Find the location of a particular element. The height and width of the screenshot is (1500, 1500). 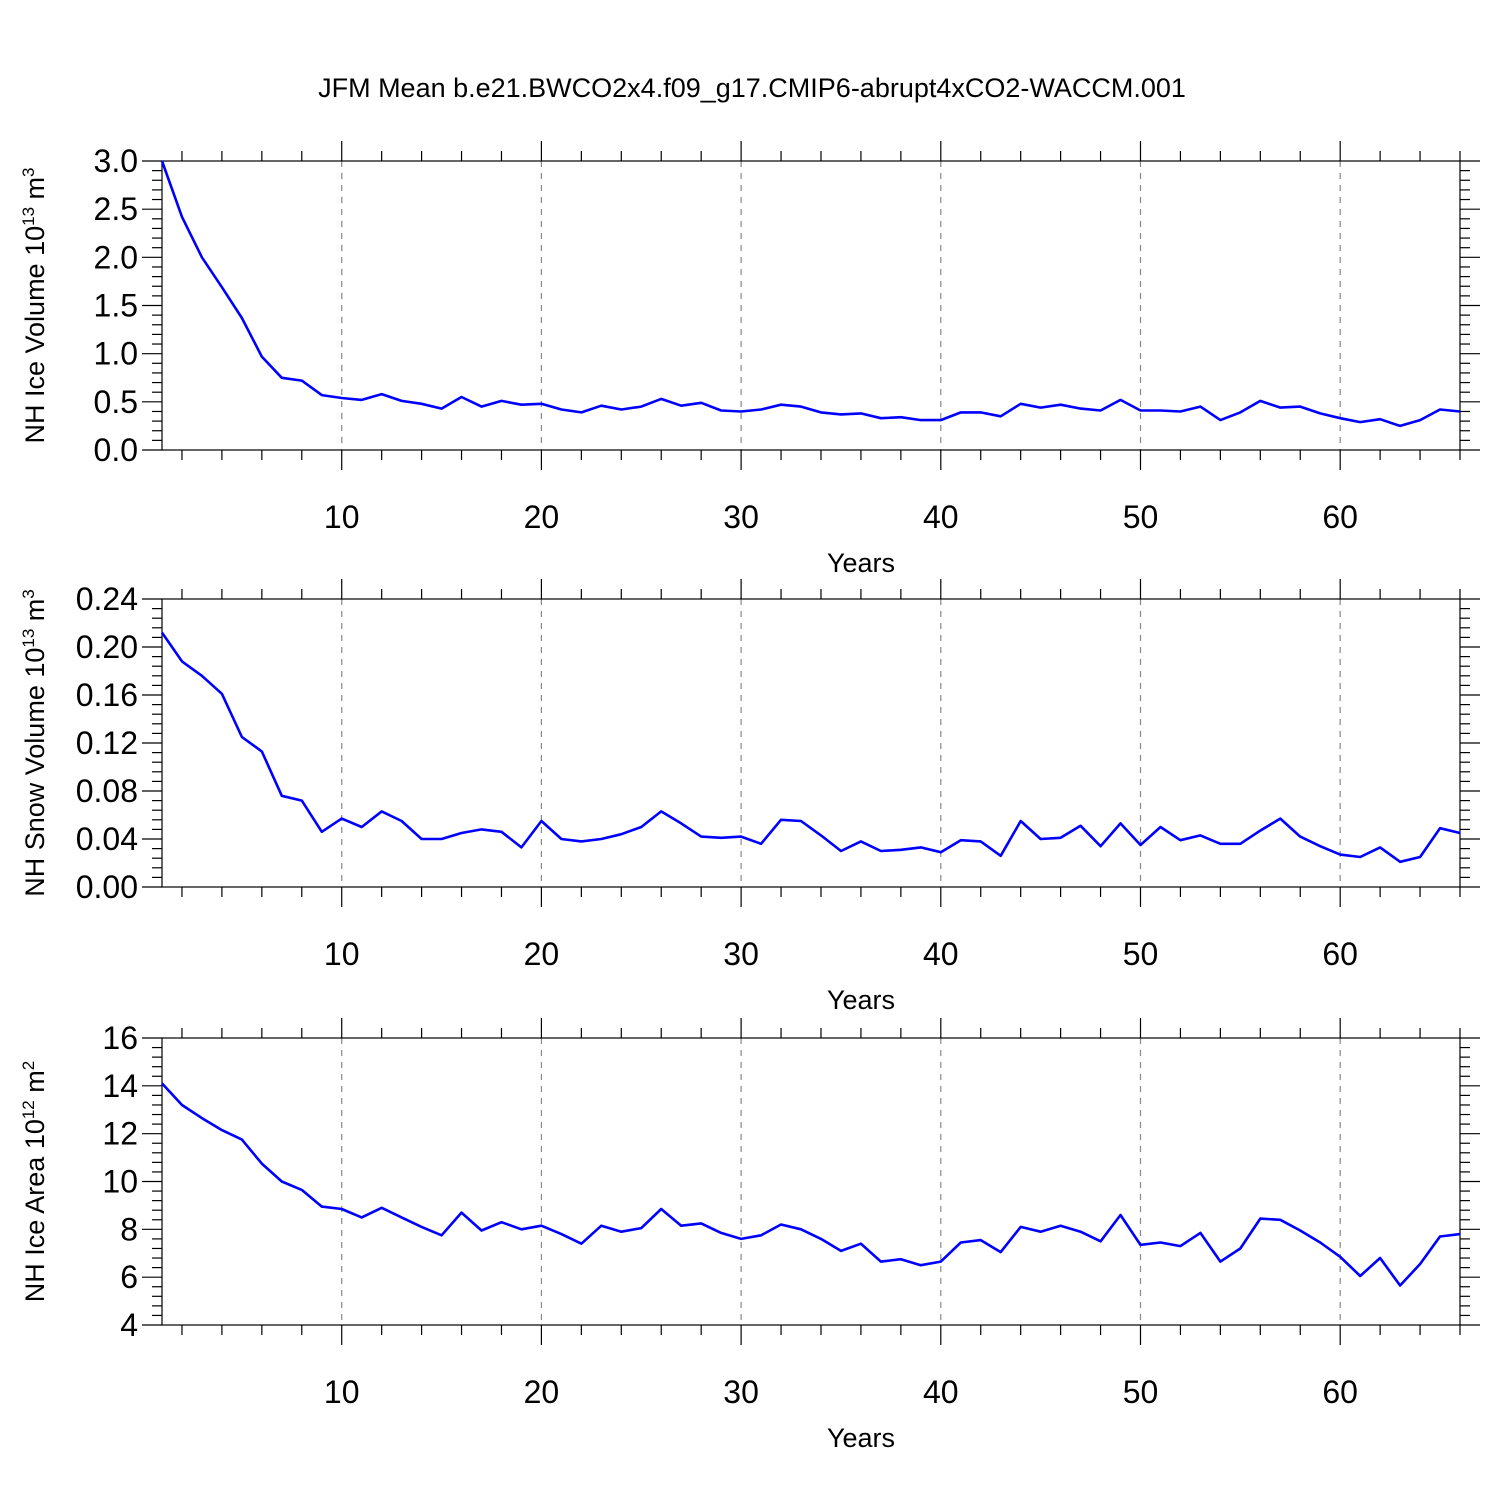

y-tick-label: 3.0 is located at coordinates (116, 161).